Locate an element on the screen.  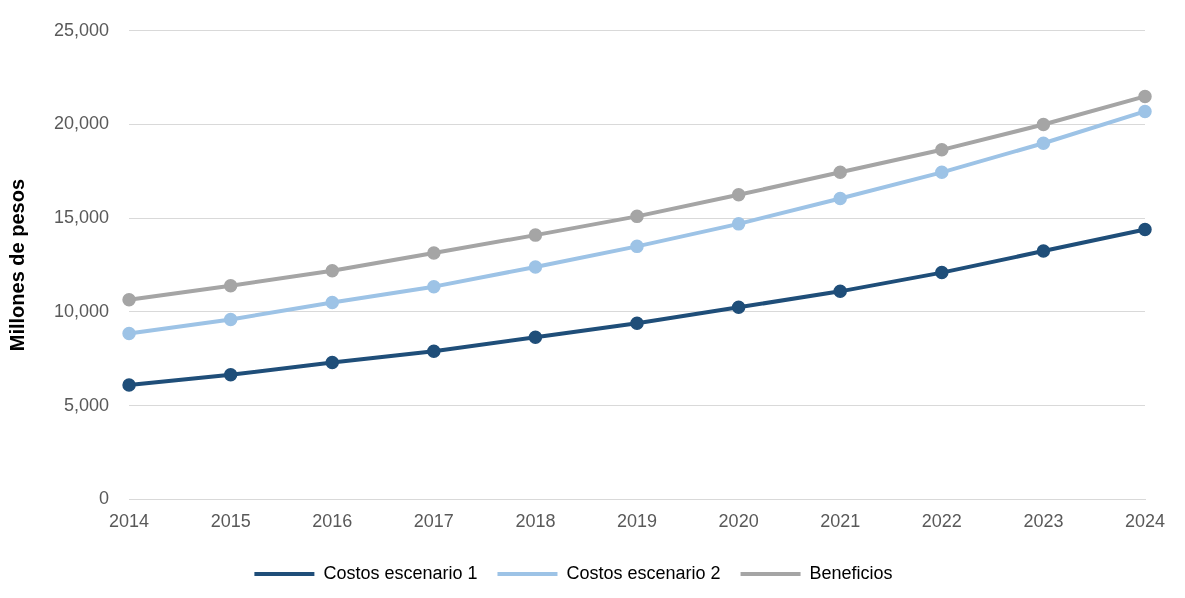
x-tick-label: 2015 is located at coordinates (230, 521).